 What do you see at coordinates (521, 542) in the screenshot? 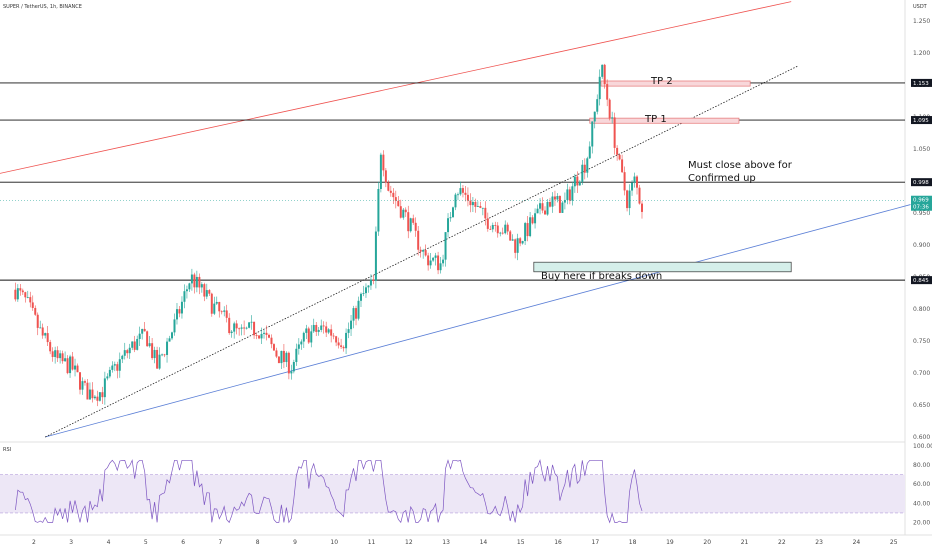
I see `x-tick-label: 15` at bounding box center [521, 542].